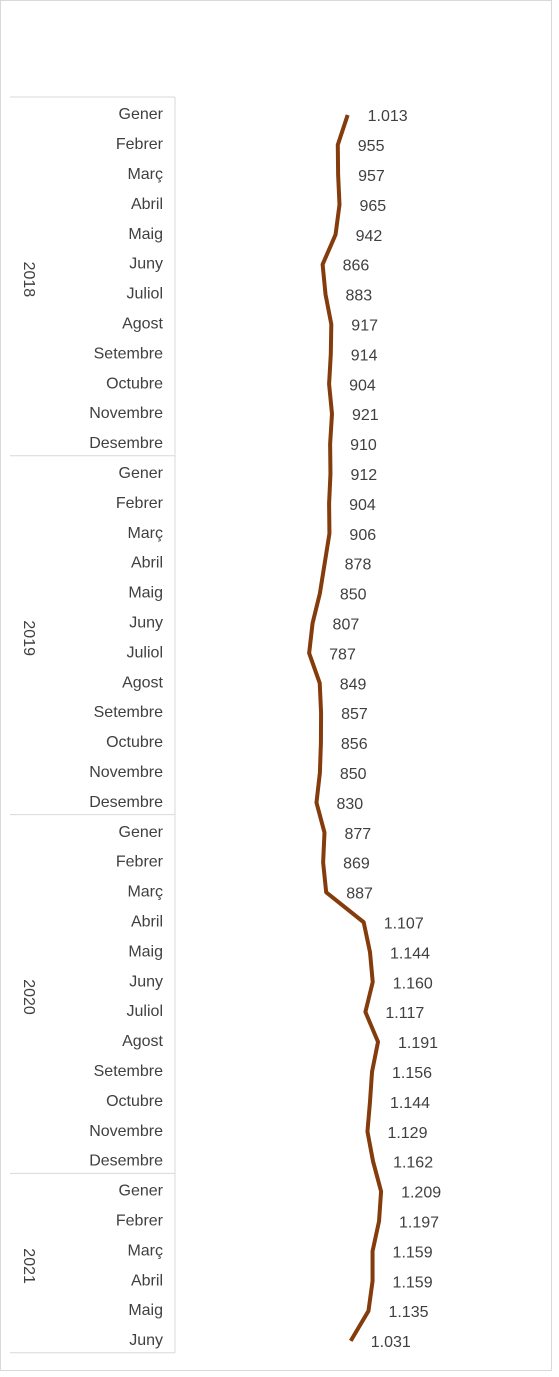 The image size is (559, 1377). Describe the element at coordinates (363, 475) in the screenshot. I see `data-label: 912` at that location.